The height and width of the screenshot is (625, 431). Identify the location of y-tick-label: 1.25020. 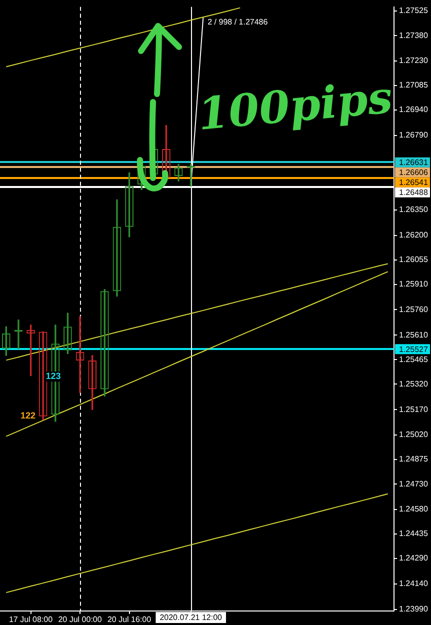
(413, 435).